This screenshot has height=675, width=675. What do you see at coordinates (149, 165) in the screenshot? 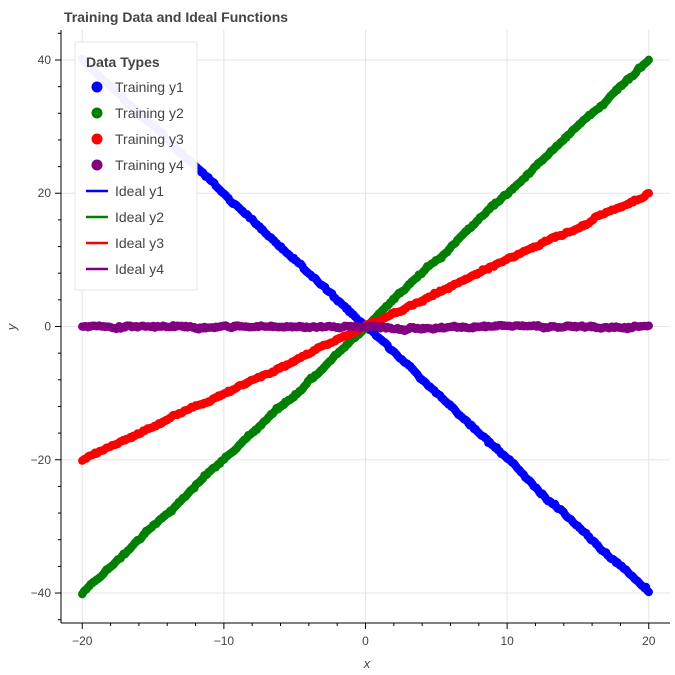
I see `legend-label: Training y4` at bounding box center [149, 165].